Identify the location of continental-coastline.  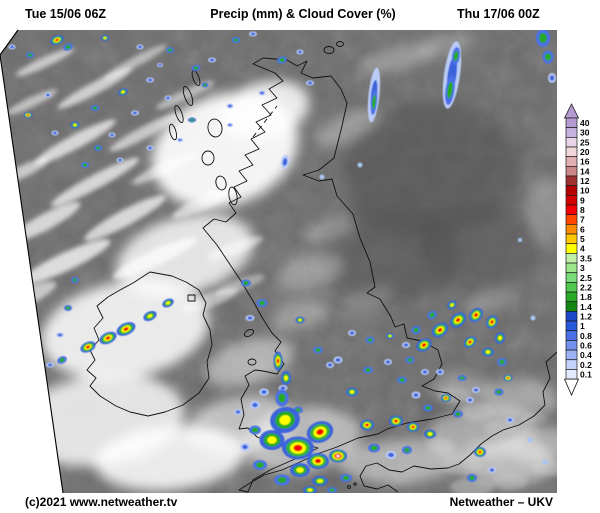
(458, 422).